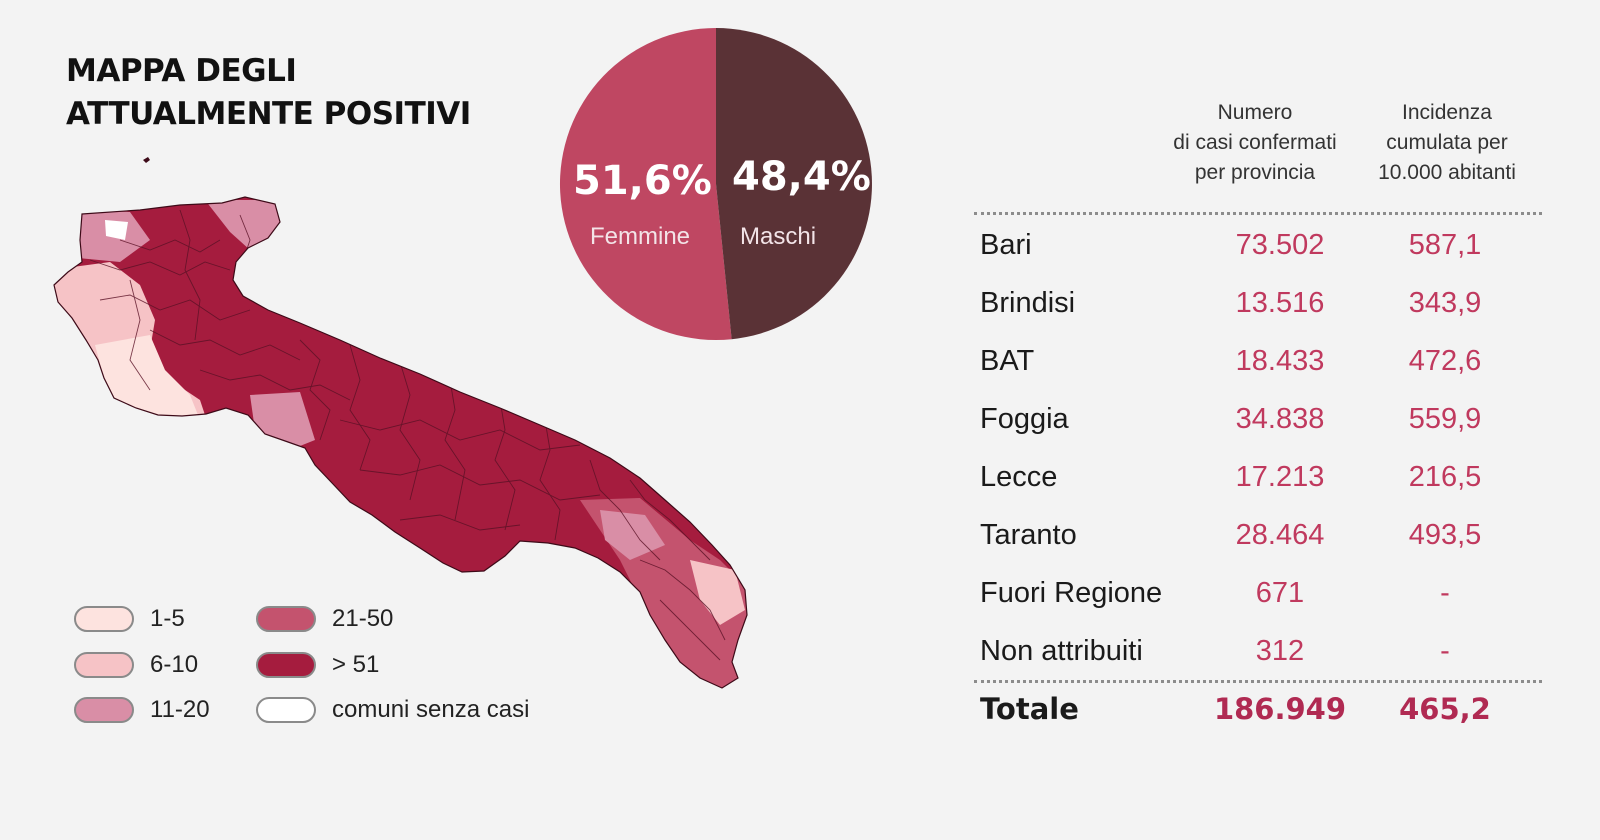 The width and height of the screenshot is (1600, 840). I want to click on header-incidence-line: Incidenza, so click(1447, 112).